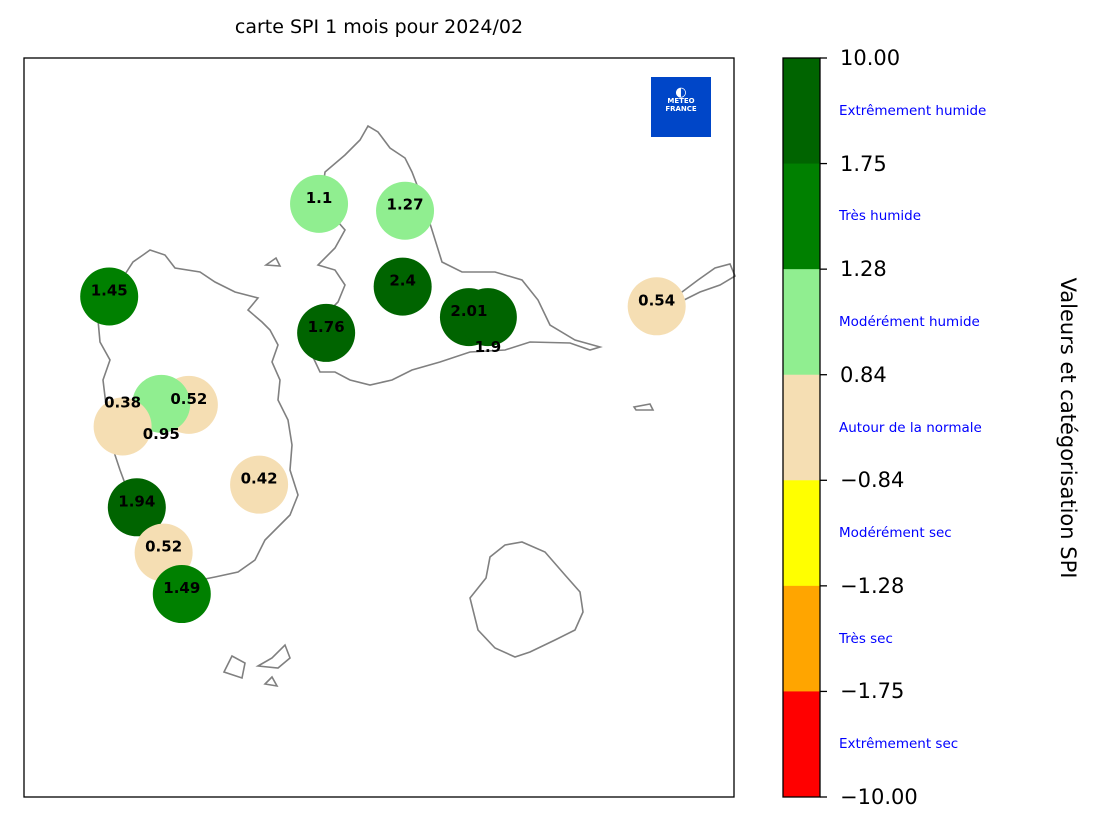 The width and height of the screenshot is (1101, 834). Describe the element at coordinates (656, 300) in the screenshot. I see `station-value-label: 0.54` at that location.